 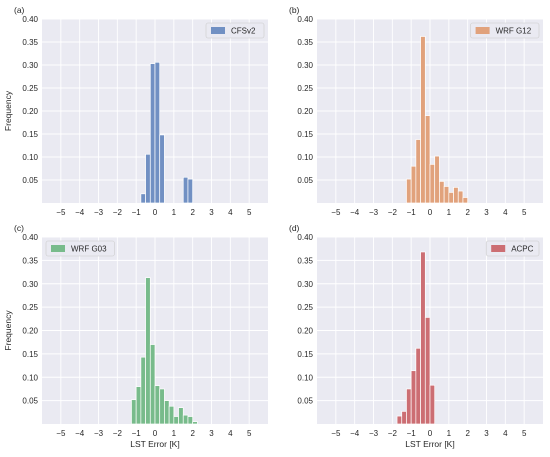 I want to click on y-tick-label: 0.10, so click(x=305, y=157).